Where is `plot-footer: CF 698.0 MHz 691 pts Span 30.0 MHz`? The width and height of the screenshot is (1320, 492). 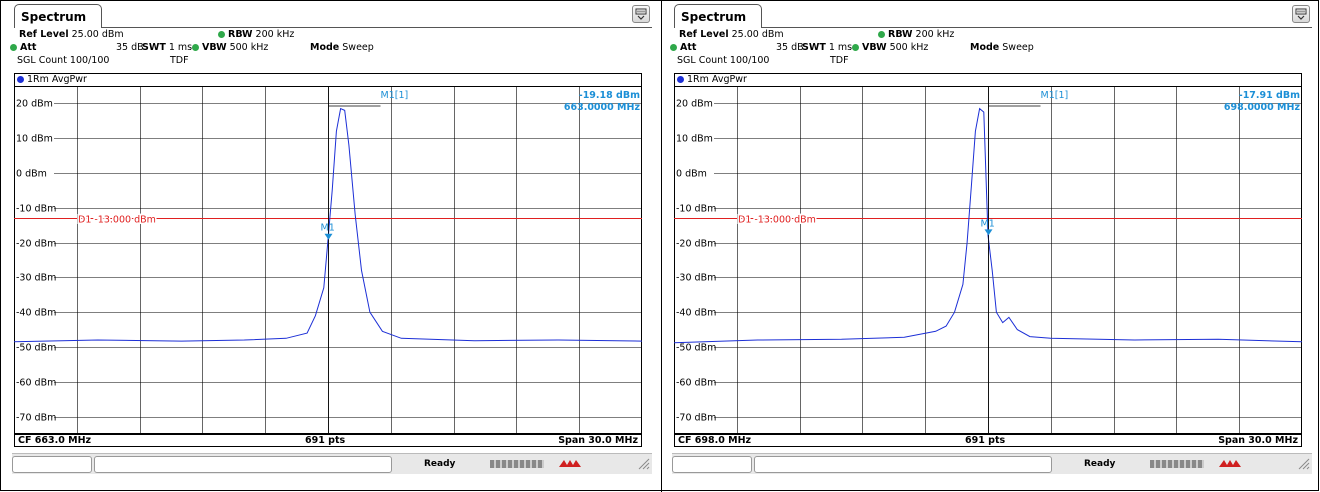 plot-footer: CF 698.0 MHz 691 pts Span 30.0 MHz is located at coordinates (988, 440).